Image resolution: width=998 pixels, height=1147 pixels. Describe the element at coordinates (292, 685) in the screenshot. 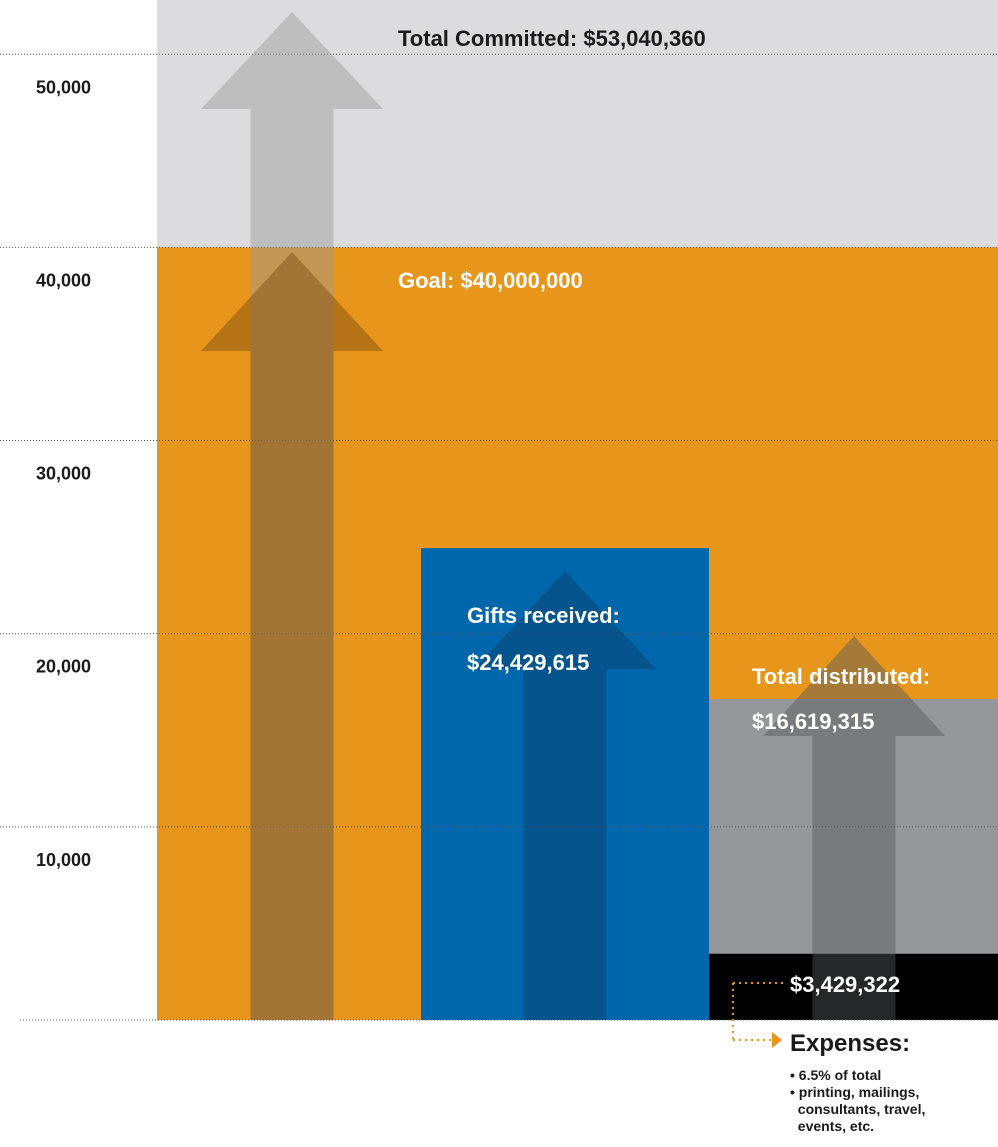

I see `goal-arrow-icon-shaft` at that location.